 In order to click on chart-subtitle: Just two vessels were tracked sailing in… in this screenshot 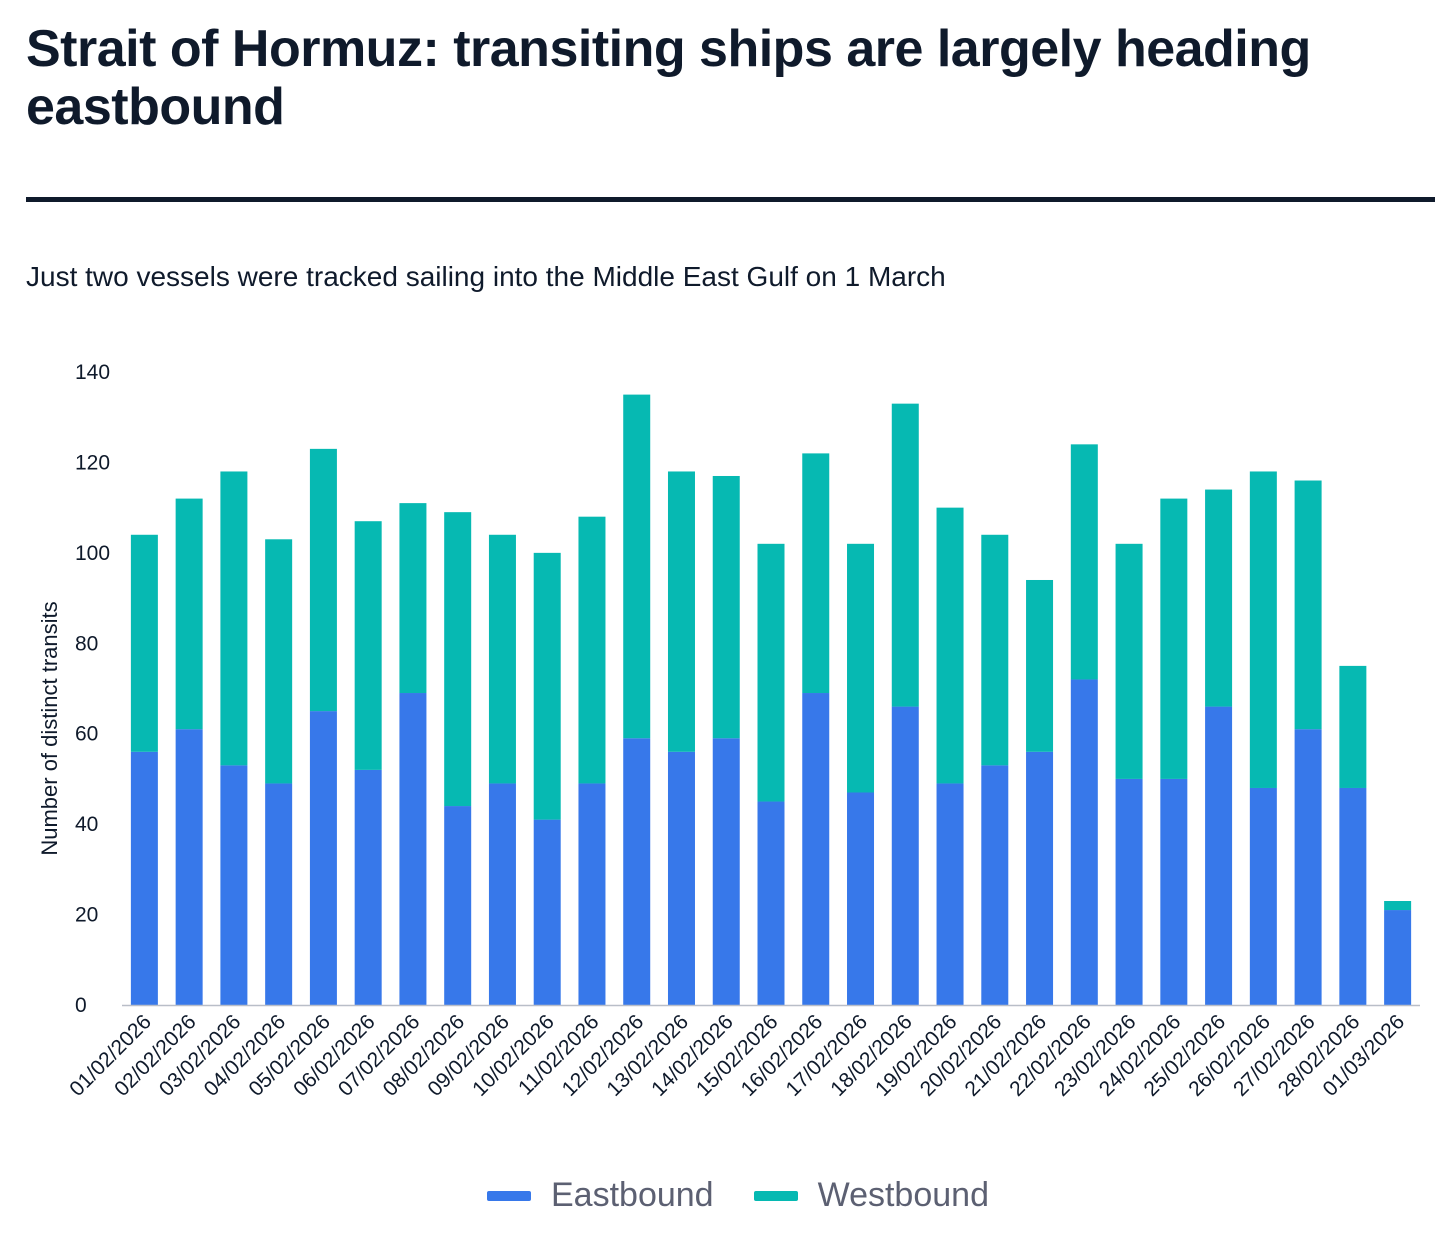, I will do `click(486, 276)`.